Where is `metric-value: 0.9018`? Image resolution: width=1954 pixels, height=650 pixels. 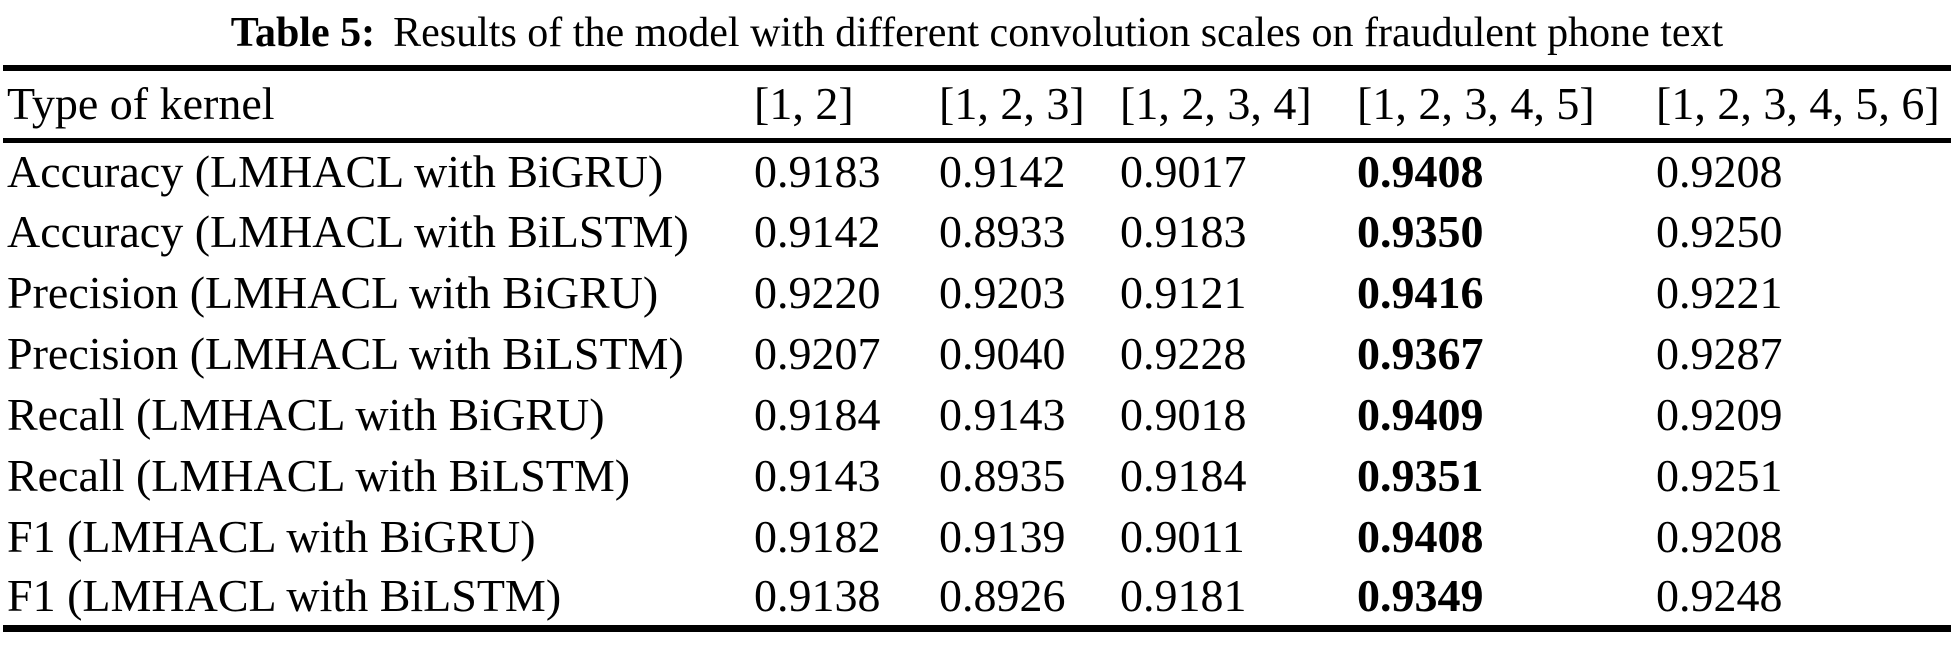
metric-value: 0.9018 is located at coordinates (1183, 414).